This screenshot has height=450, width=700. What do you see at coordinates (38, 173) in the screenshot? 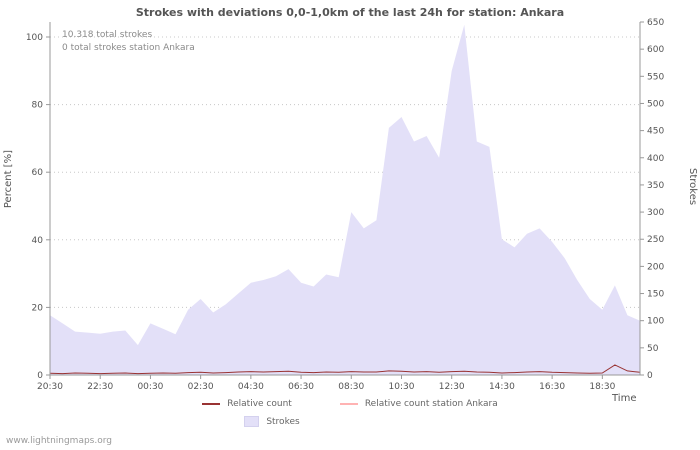
I see `svg-text: 60` at bounding box center [38, 173].